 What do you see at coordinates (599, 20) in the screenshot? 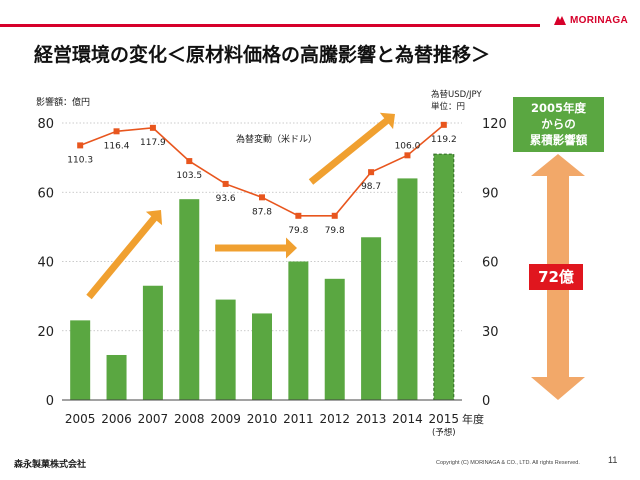
I see `logo-text: MORINAGA` at bounding box center [599, 20].